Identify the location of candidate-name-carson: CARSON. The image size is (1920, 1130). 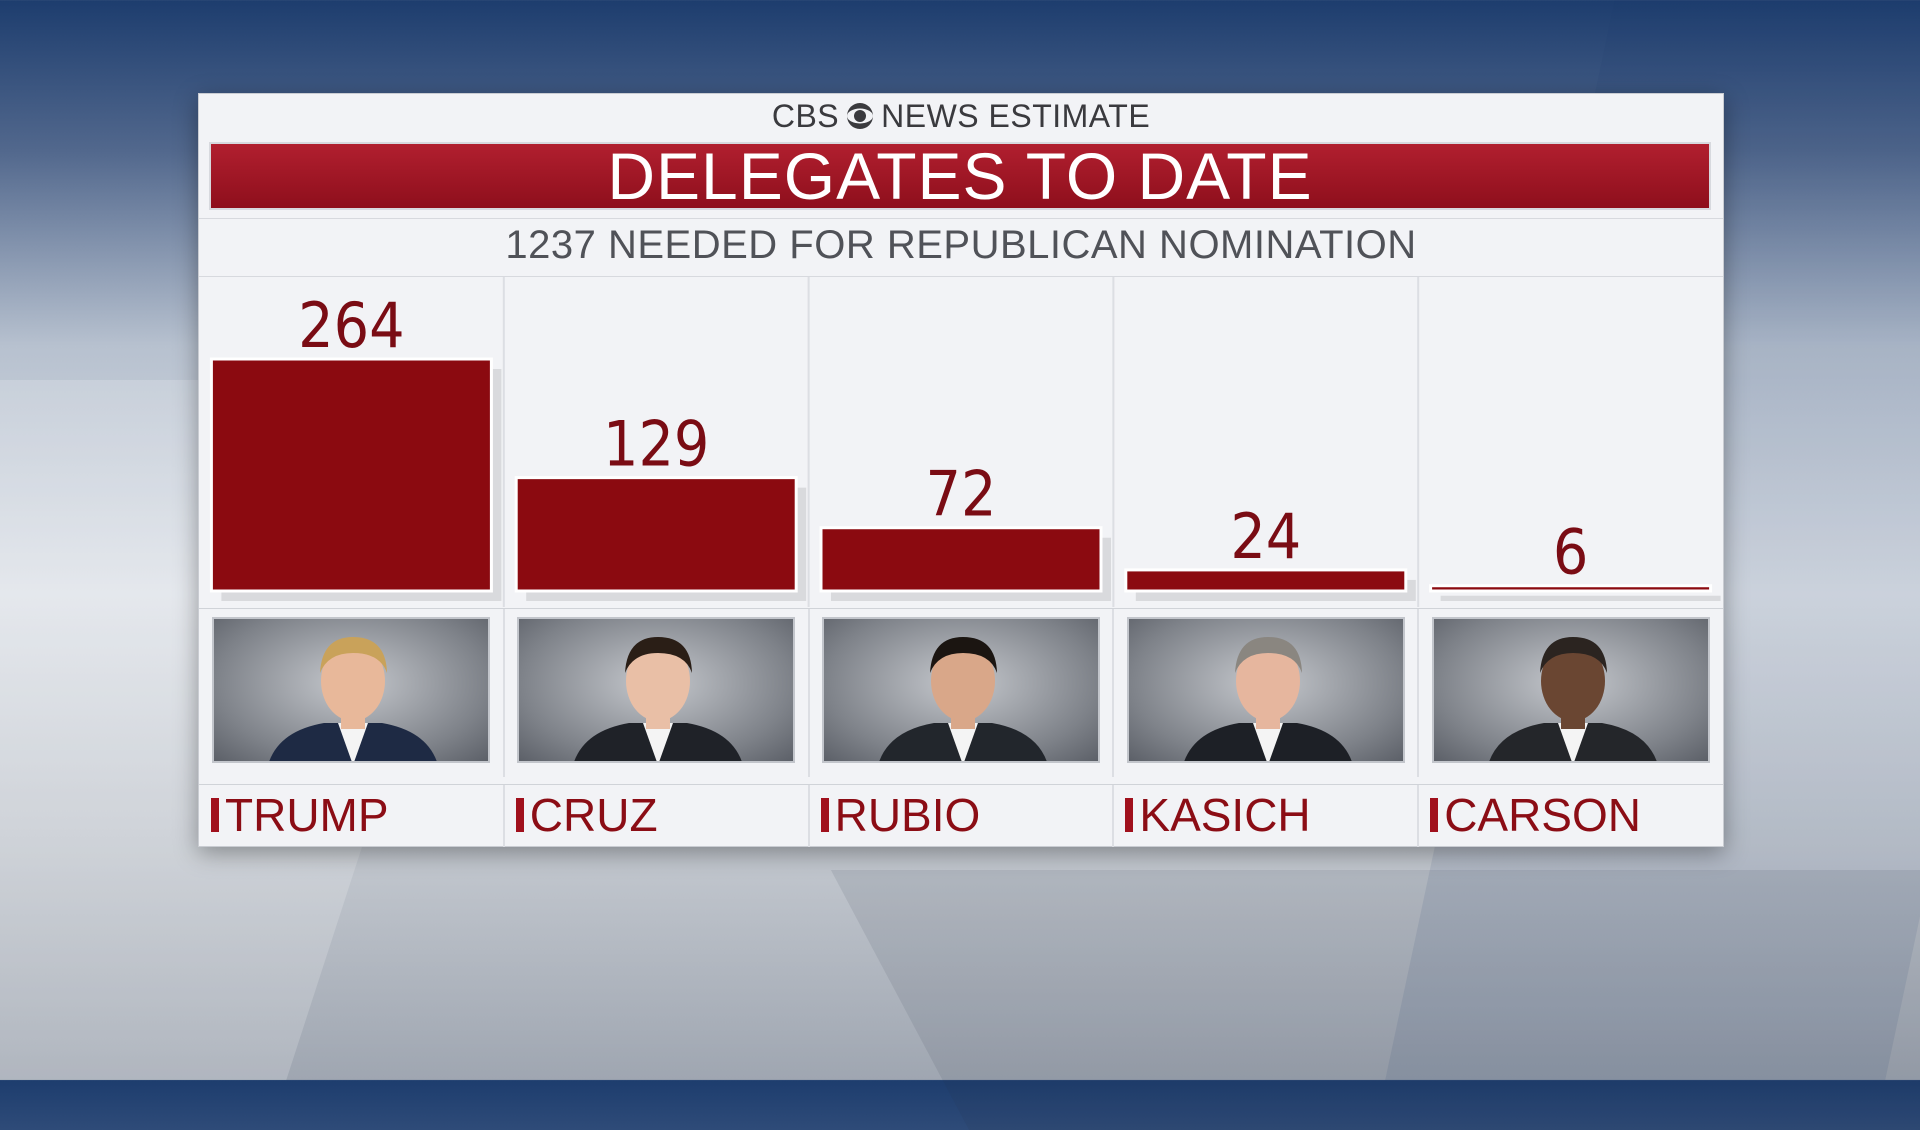
(1535, 815).